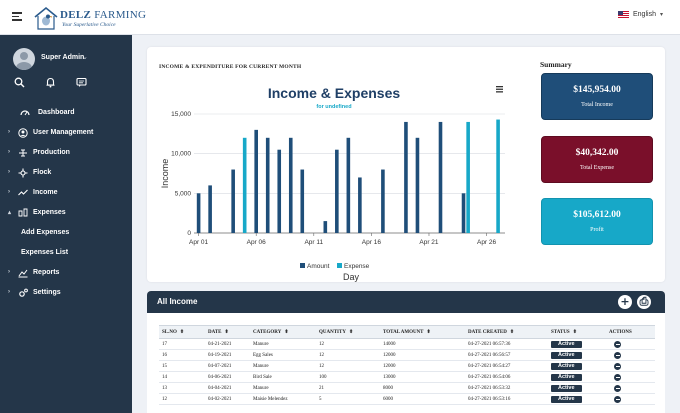 The height and width of the screenshot is (413, 680). I want to click on cell-date: 04-19-2021, so click(227, 355).